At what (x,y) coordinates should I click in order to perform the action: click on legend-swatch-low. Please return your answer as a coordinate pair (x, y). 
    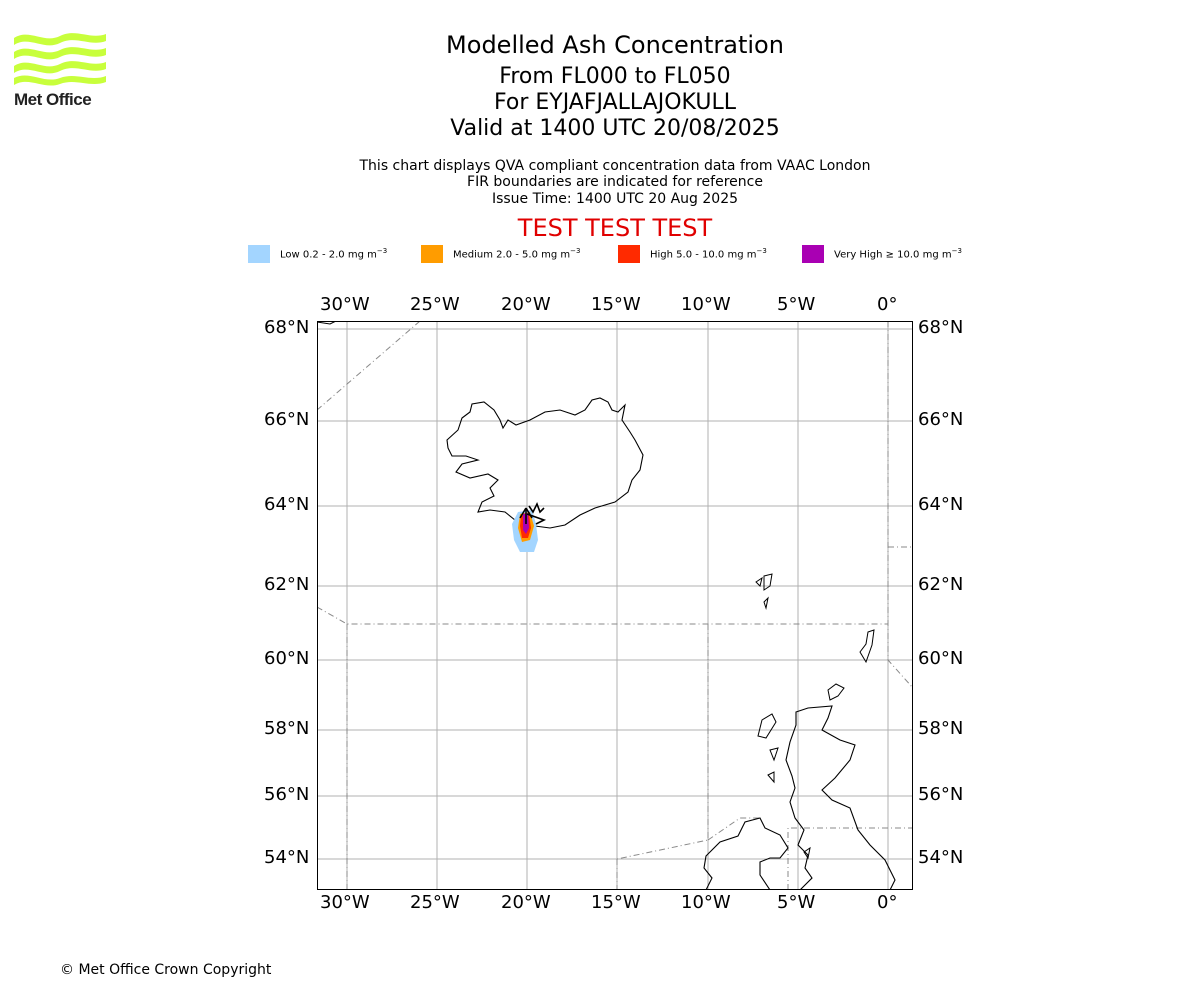
    Looking at the image, I should click on (259, 254).